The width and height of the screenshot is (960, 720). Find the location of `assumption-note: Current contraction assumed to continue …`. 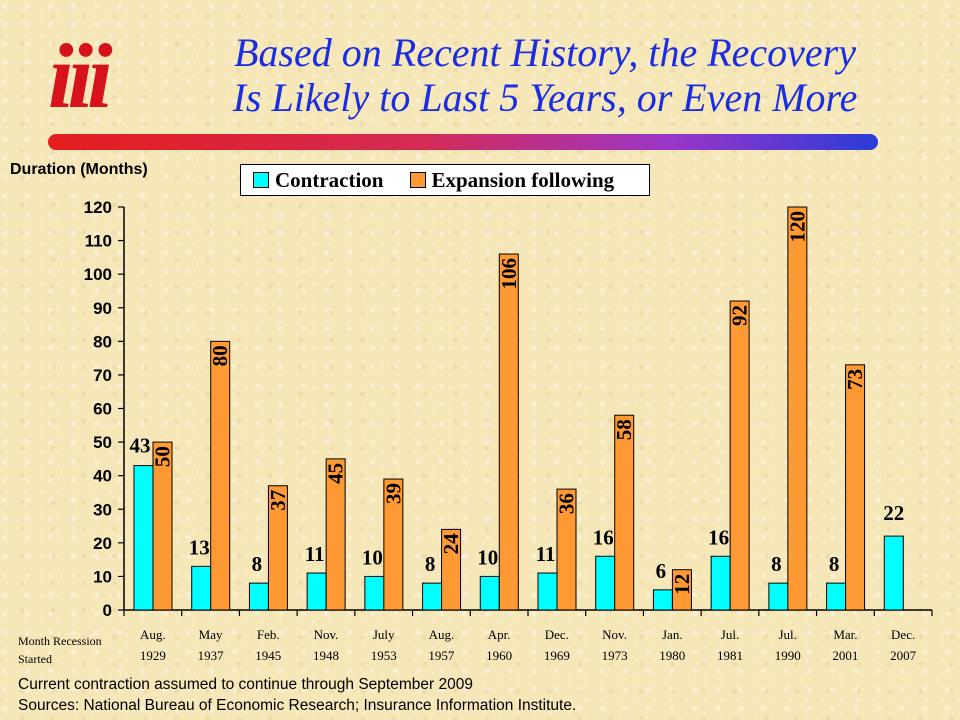

assumption-note: Current contraction assumed to continue … is located at coordinates (245, 684).